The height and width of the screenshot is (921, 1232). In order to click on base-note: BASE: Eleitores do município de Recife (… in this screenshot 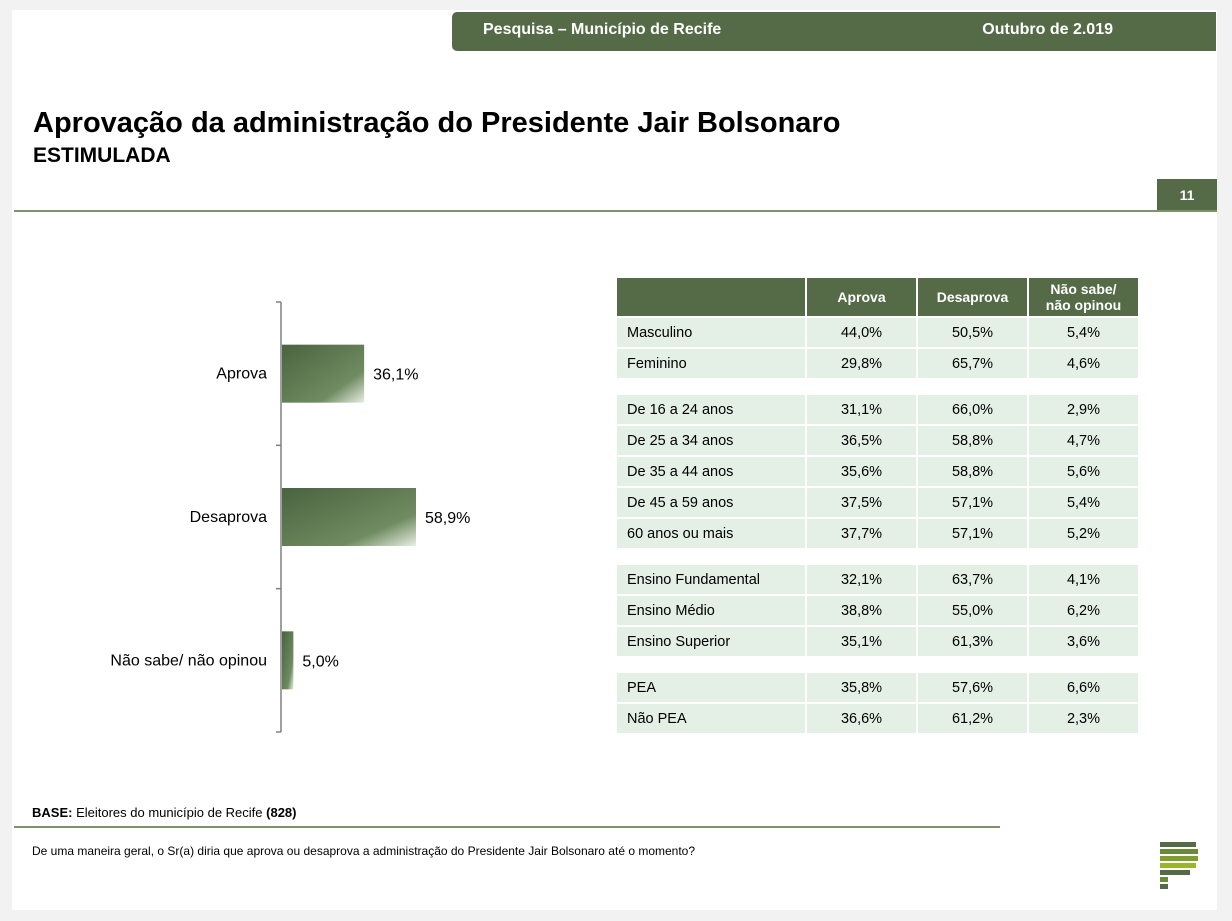, I will do `click(164, 812)`.